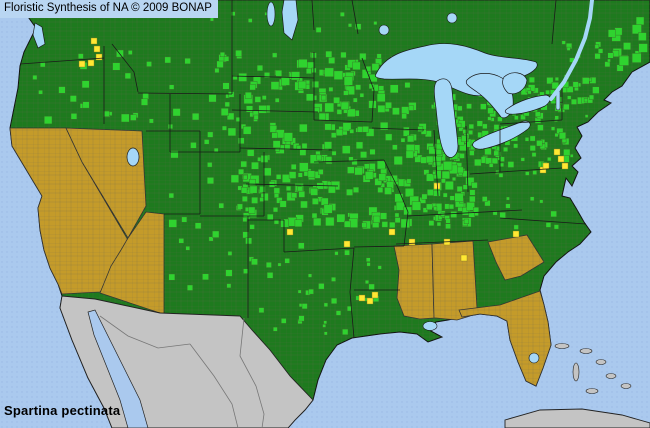 This screenshot has height=428, width=650. I want to click on map-title: Floristic Synthesis of NA © 2009 BONAP, so click(109, 9).